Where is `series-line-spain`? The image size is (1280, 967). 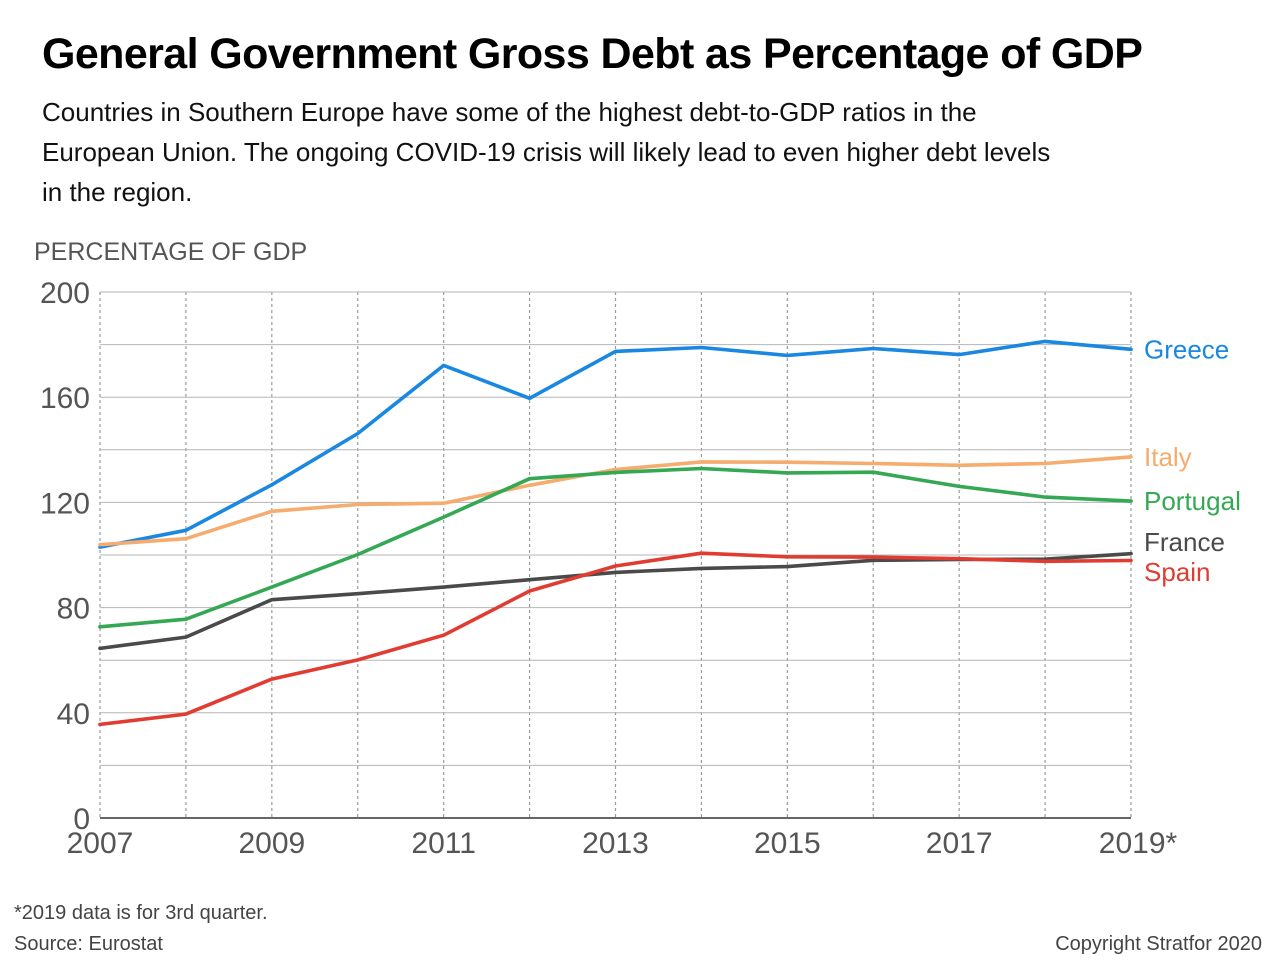 series-line-spain is located at coordinates (615, 639).